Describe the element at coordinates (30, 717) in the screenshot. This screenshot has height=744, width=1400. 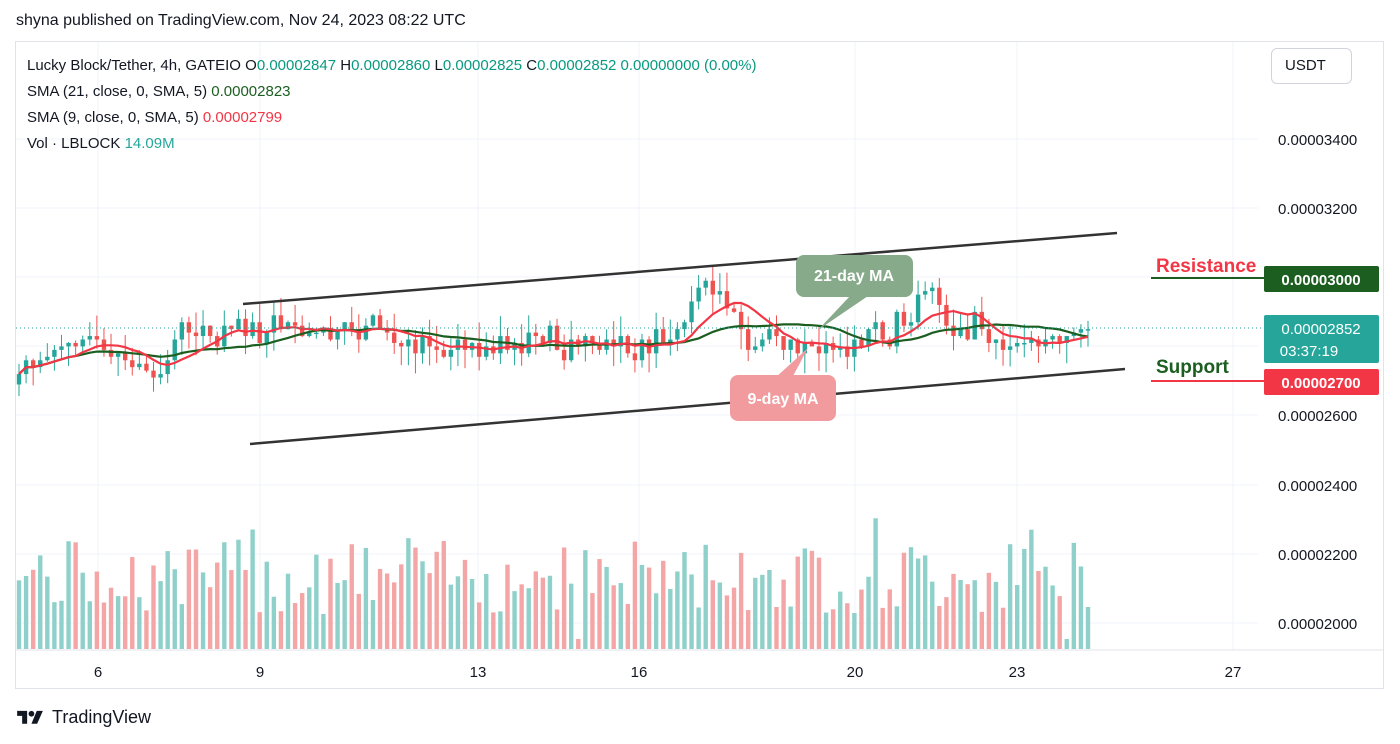
I see `tradingview-logo-icon` at that location.